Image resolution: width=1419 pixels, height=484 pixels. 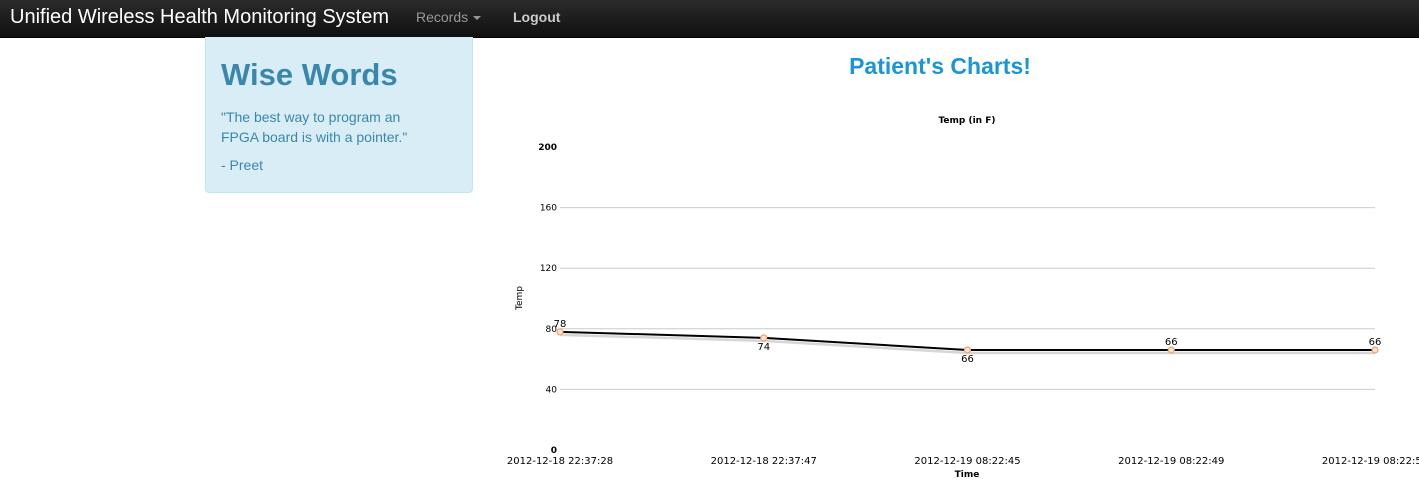 I want to click on y-axis-label: Temp, so click(x=520, y=298).